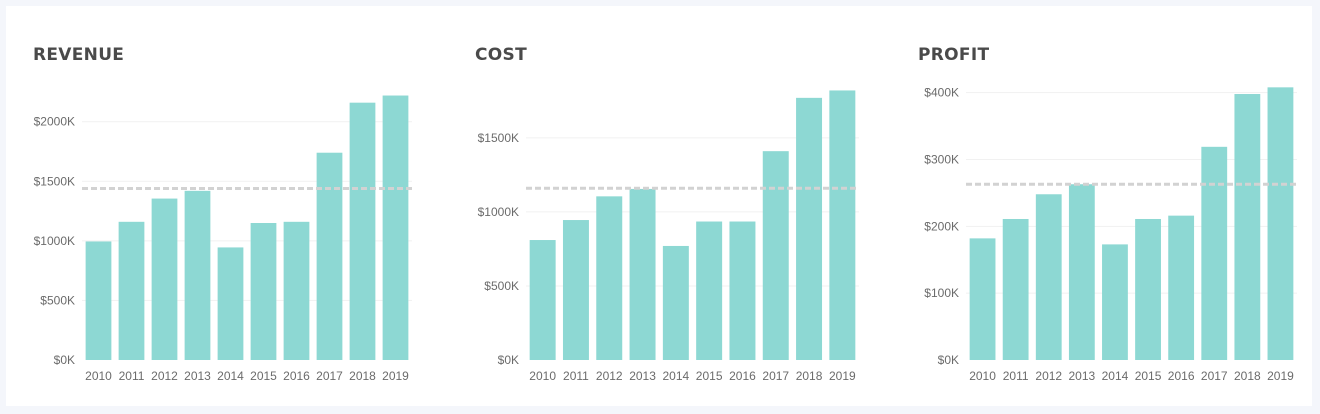  What do you see at coordinates (941, 293) in the screenshot?
I see `y-tick-label: $100K` at bounding box center [941, 293].